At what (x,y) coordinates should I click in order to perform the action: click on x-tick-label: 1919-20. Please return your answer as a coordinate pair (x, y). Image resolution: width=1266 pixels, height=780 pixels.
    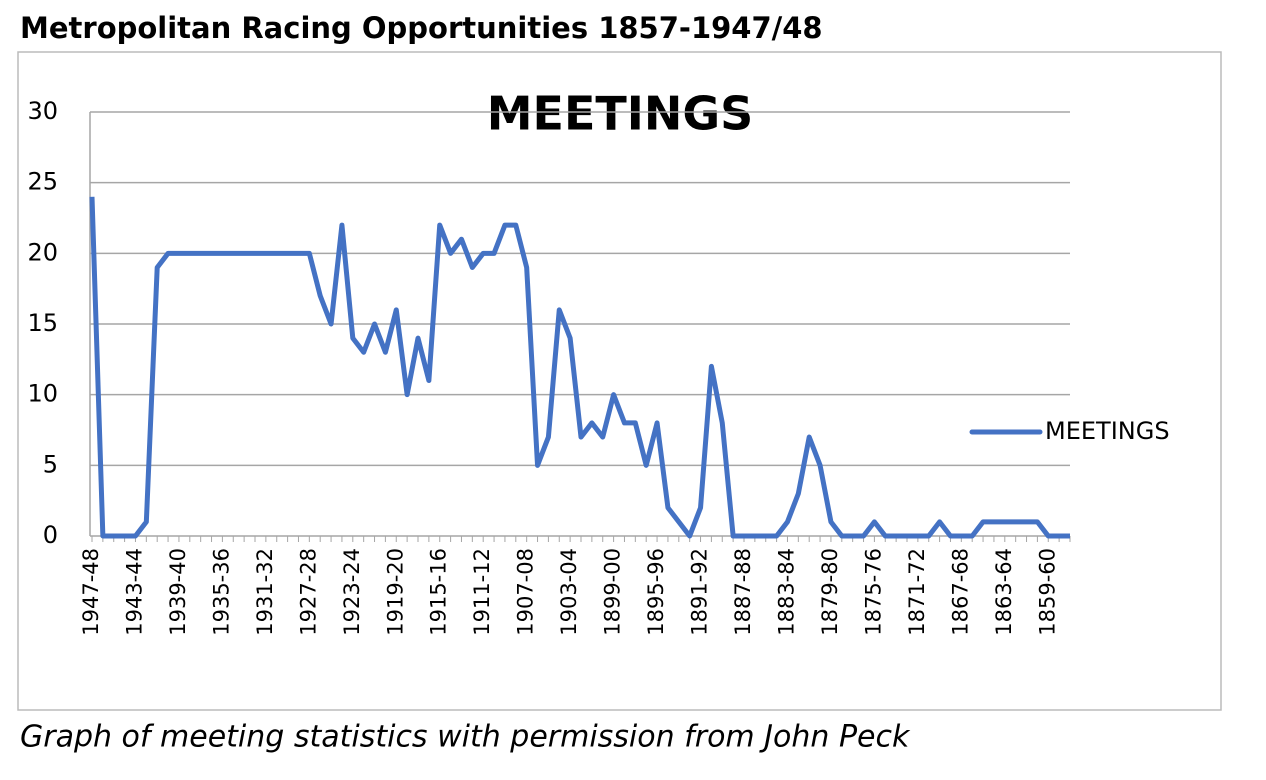
    Looking at the image, I should click on (395, 592).